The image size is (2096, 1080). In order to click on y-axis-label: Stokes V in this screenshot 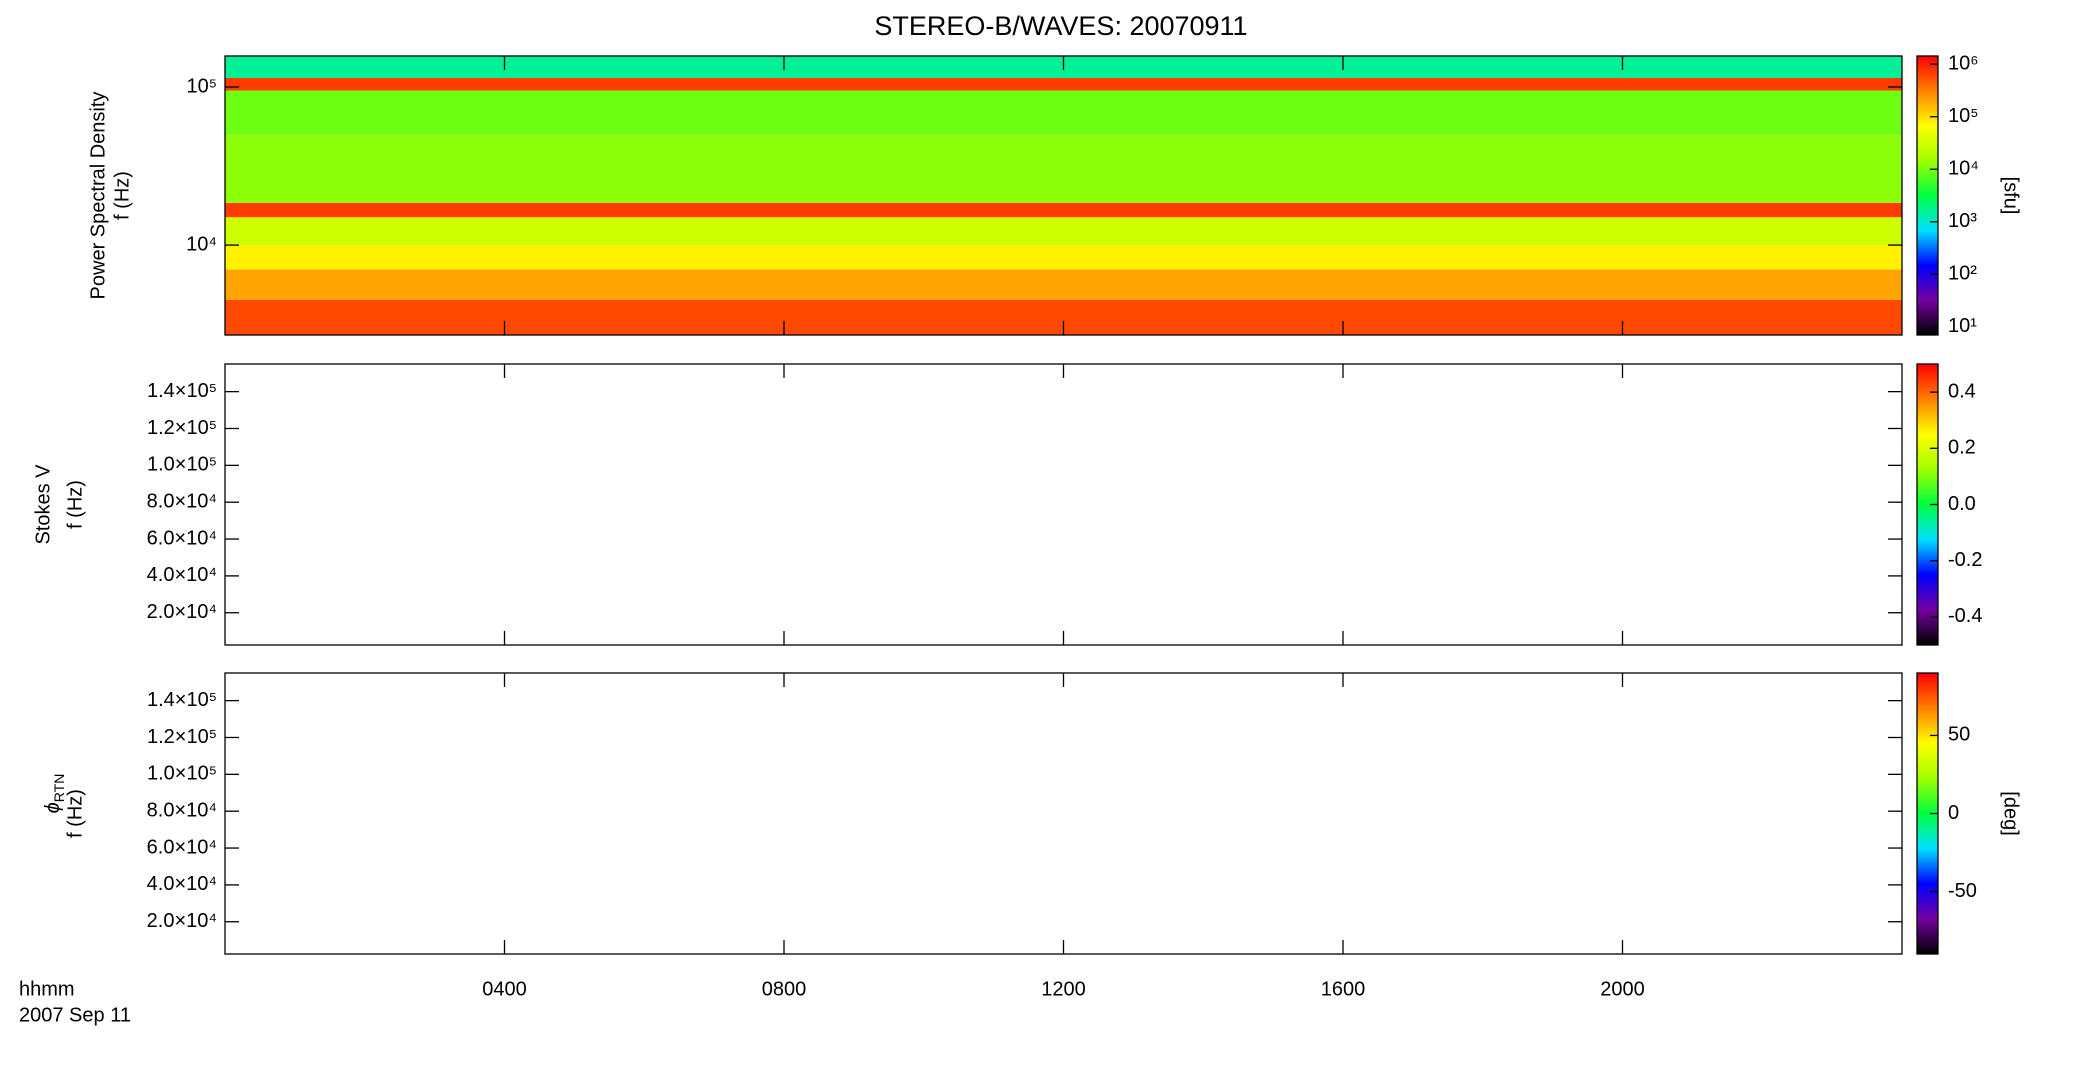, I will do `click(43, 504)`.